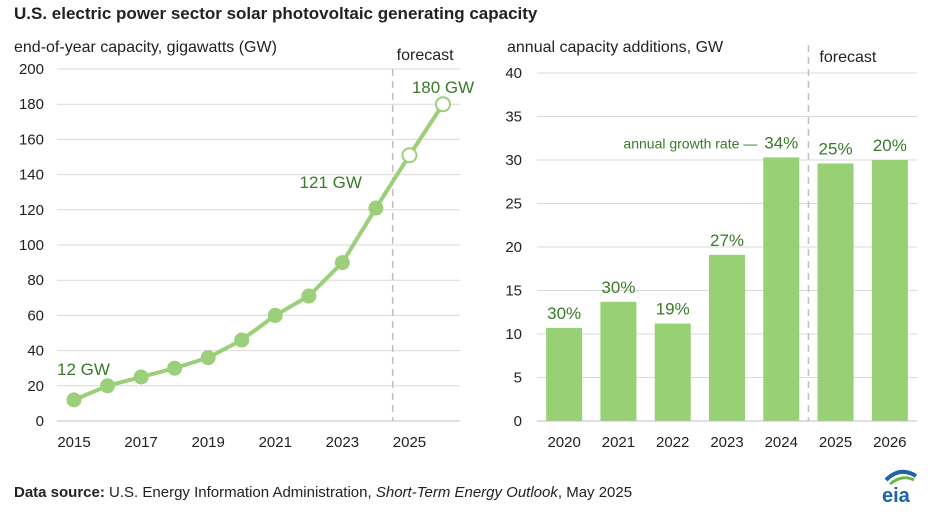  I want to click on right-x-tick-label: 2022, so click(672, 442).